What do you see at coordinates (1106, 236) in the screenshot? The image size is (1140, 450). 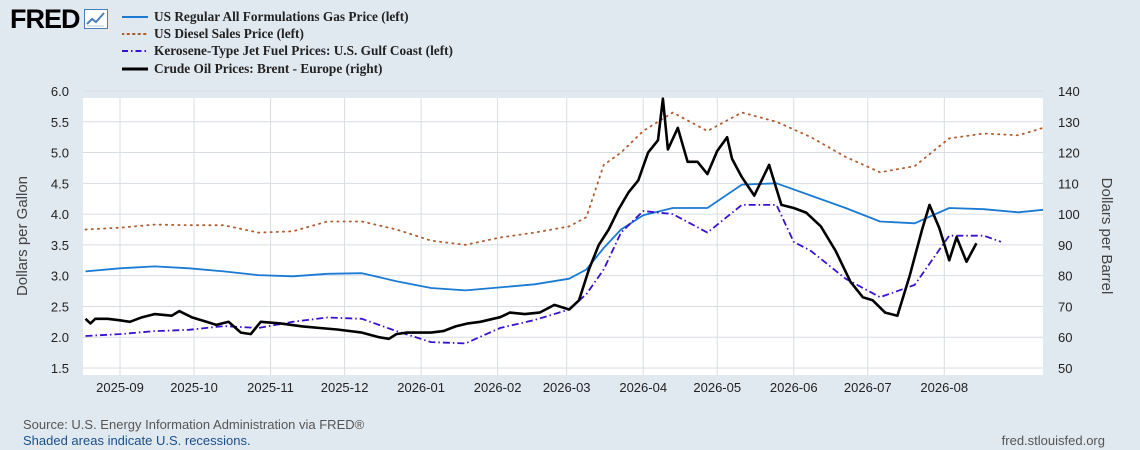 I see `y-axis-right-title: Dollars per Barrel` at bounding box center [1106, 236].